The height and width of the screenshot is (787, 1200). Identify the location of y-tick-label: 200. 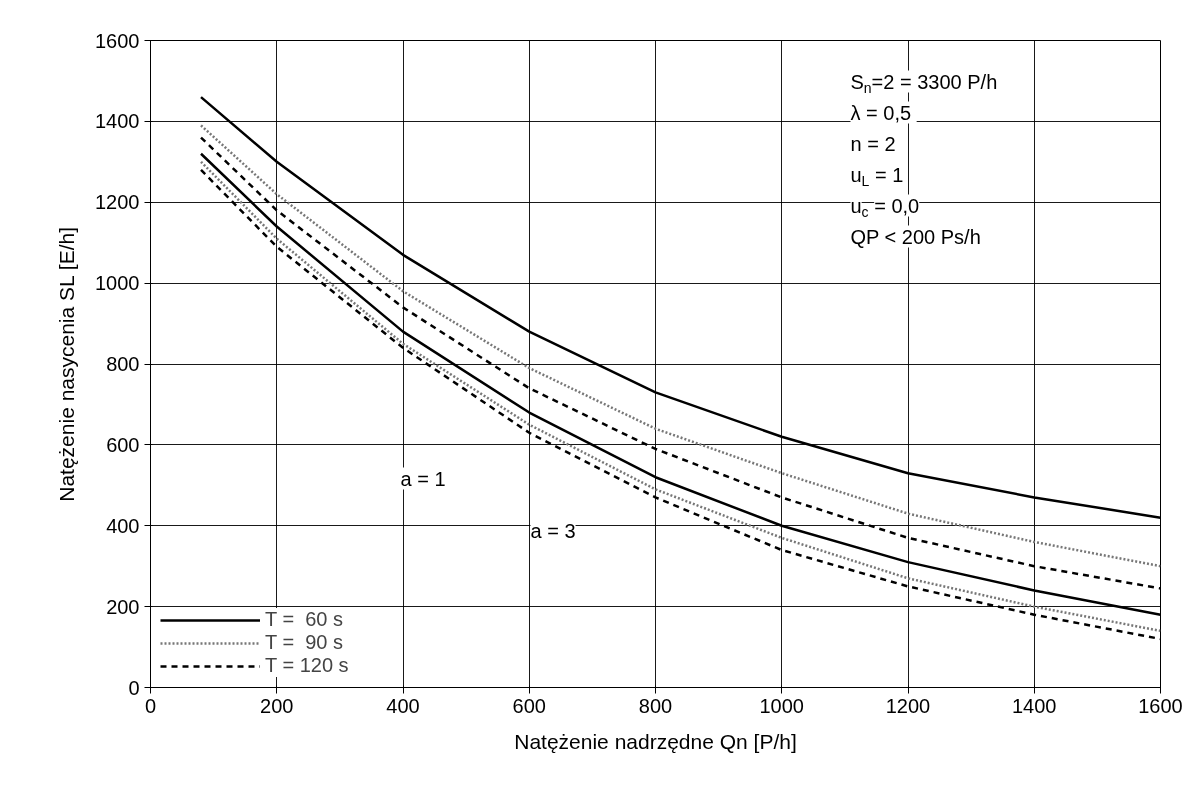
(123, 606).